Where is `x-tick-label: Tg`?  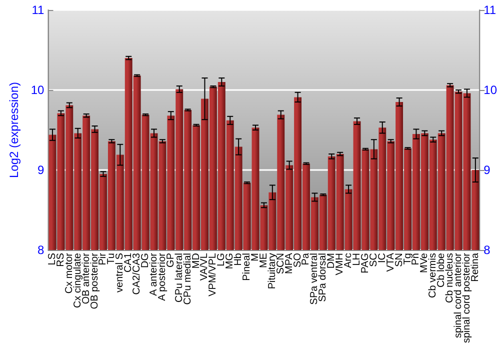 x-tick-label: Tg is located at coordinates (408, 259).